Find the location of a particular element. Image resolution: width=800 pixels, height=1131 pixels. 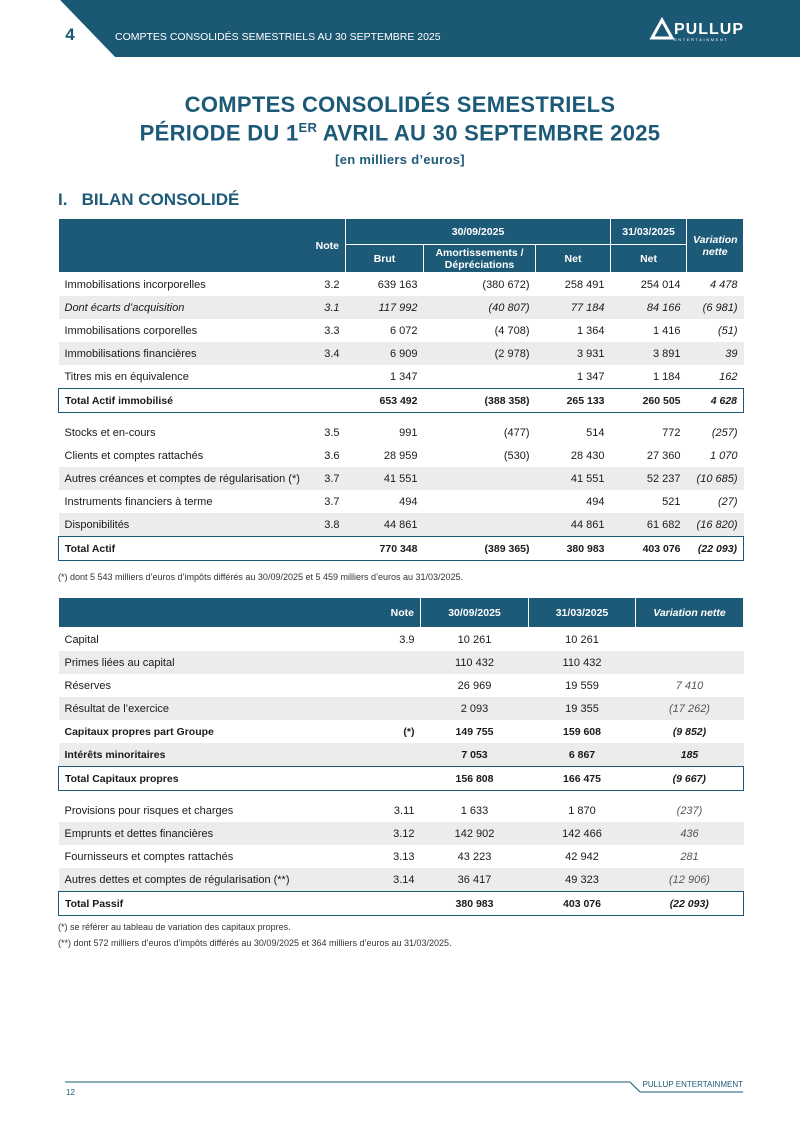

note-cell: 3.9 is located at coordinates (407, 639).